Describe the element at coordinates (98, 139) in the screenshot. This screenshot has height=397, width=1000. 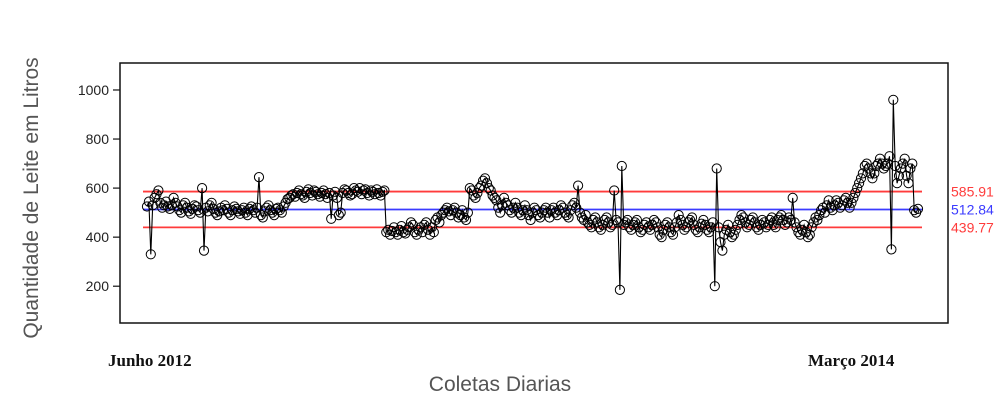
I see `y-tick-label: 800` at that location.